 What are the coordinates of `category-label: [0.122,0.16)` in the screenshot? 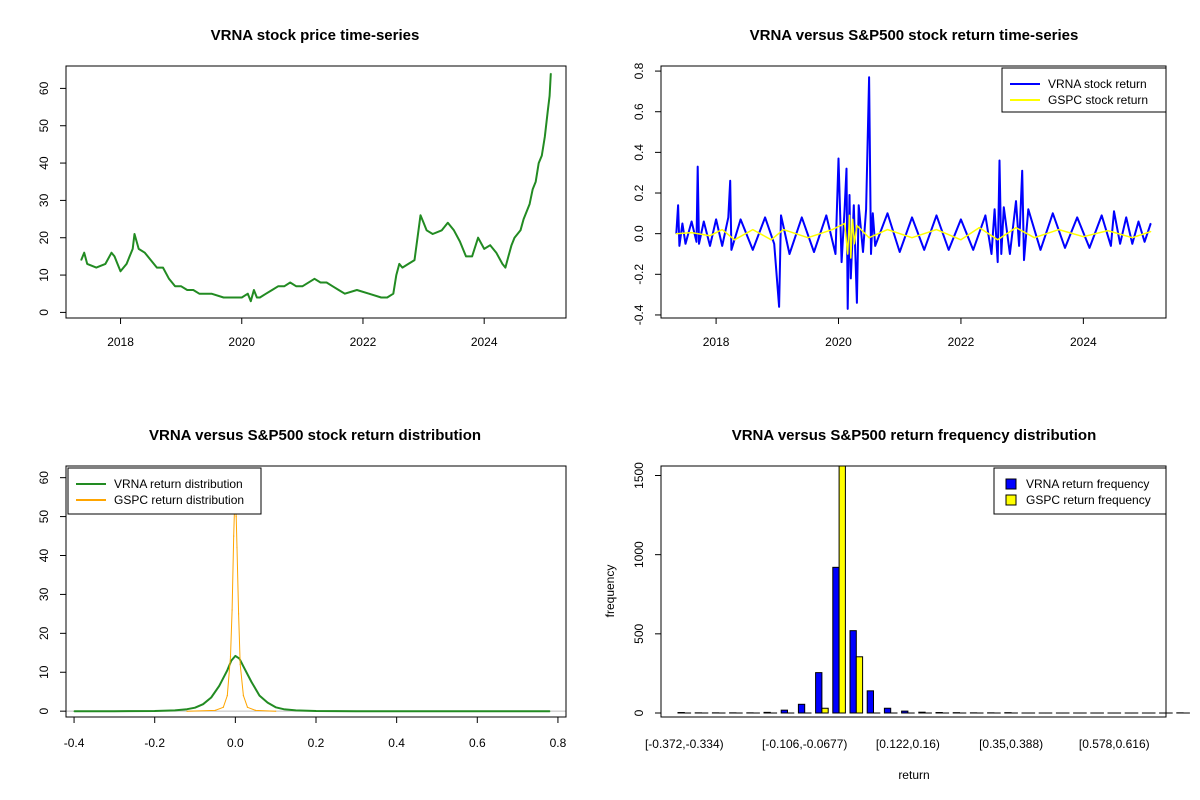 It's located at (908, 744).